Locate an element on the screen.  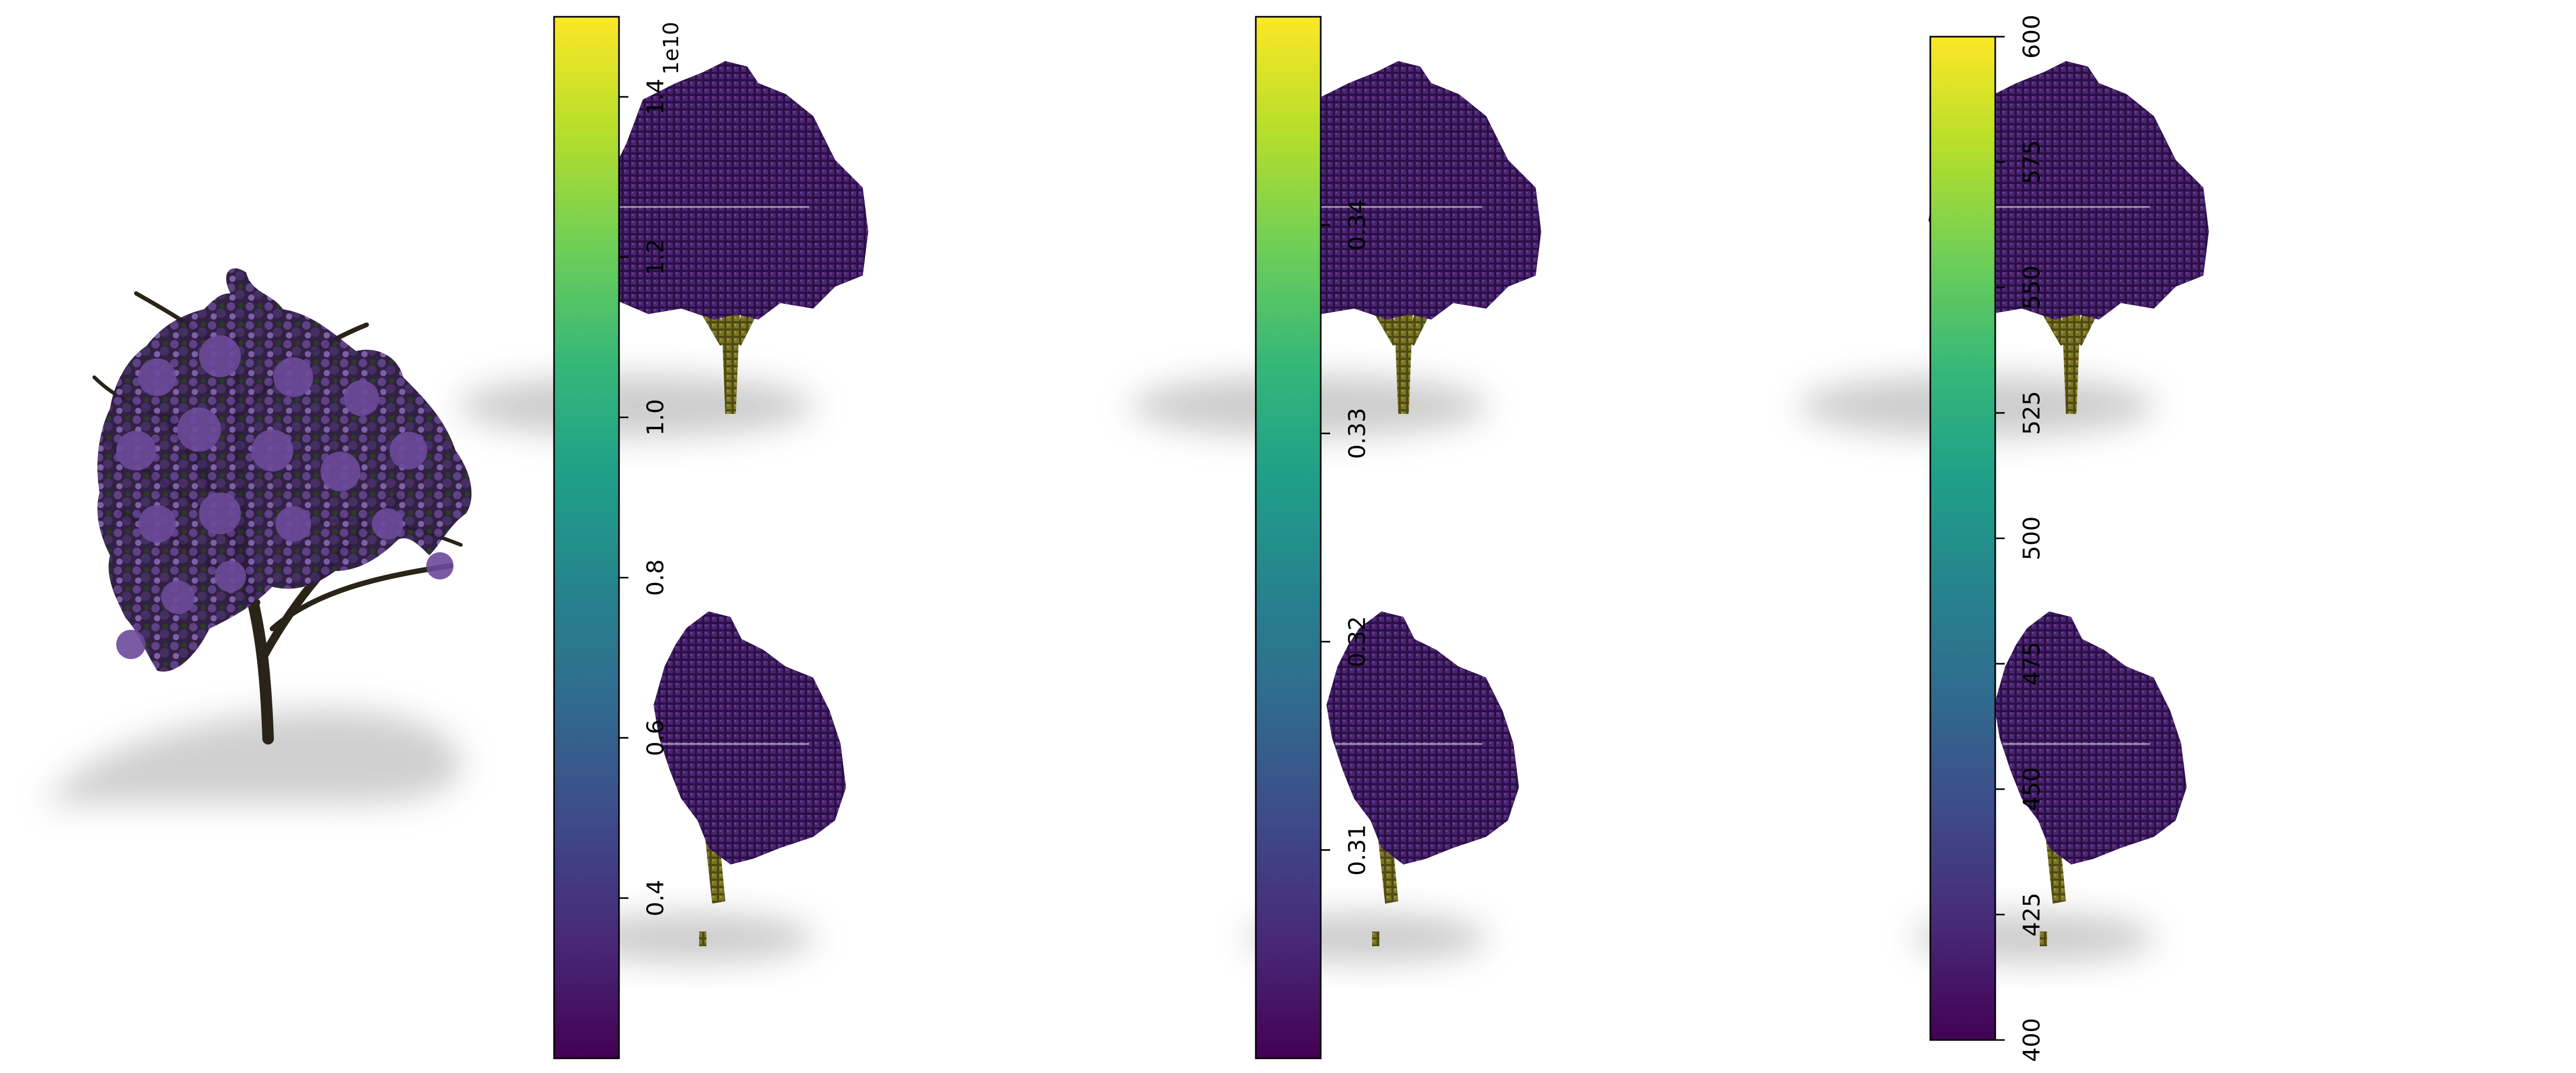
colorbar-tick-label: 0.34 is located at coordinates (1357, 225).